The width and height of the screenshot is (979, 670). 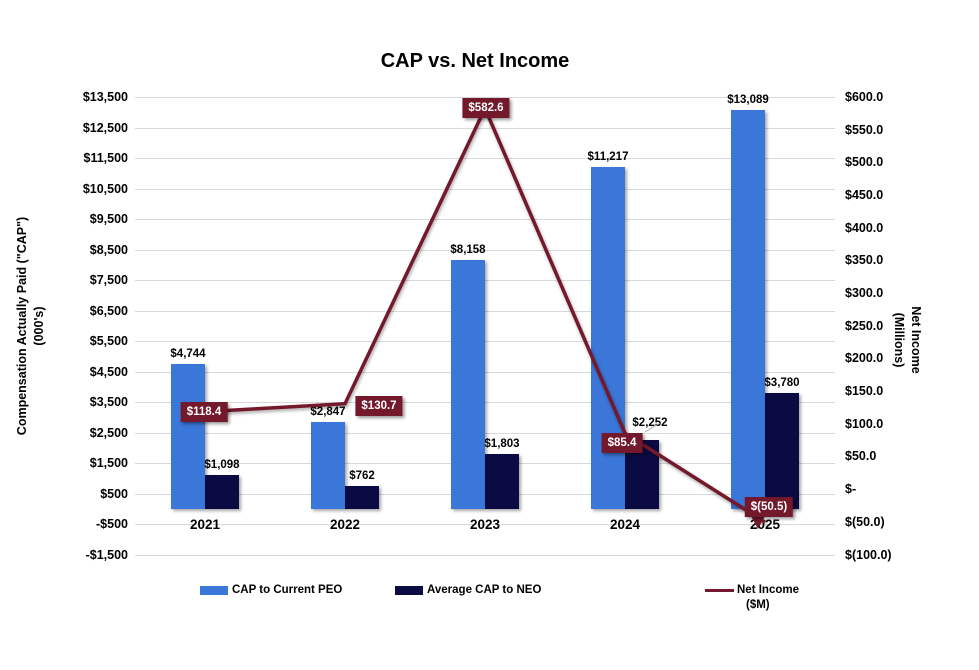 I want to click on net-income-value-label: $118.4, so click(x=204, y=411).